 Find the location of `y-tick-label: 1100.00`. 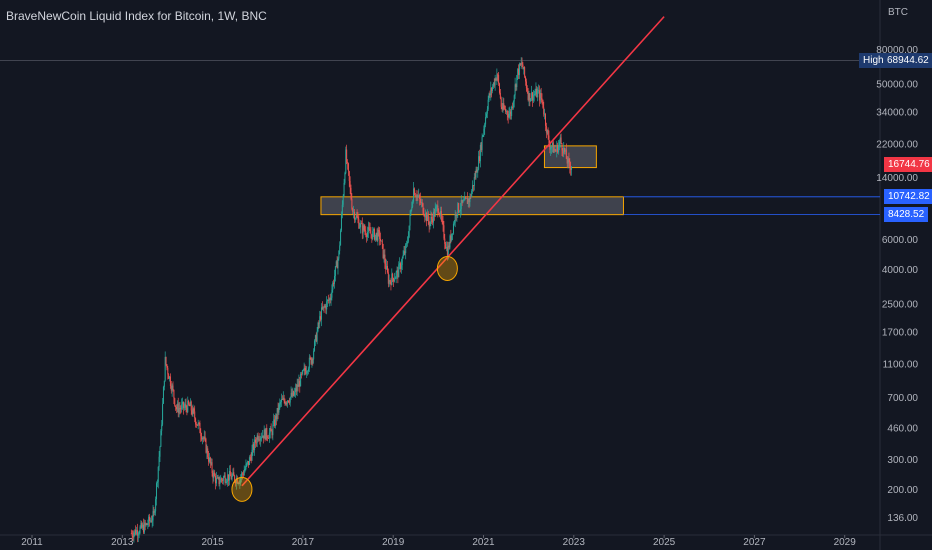

y-tick-label: 1100.00 is located at coordinates (901, 365).